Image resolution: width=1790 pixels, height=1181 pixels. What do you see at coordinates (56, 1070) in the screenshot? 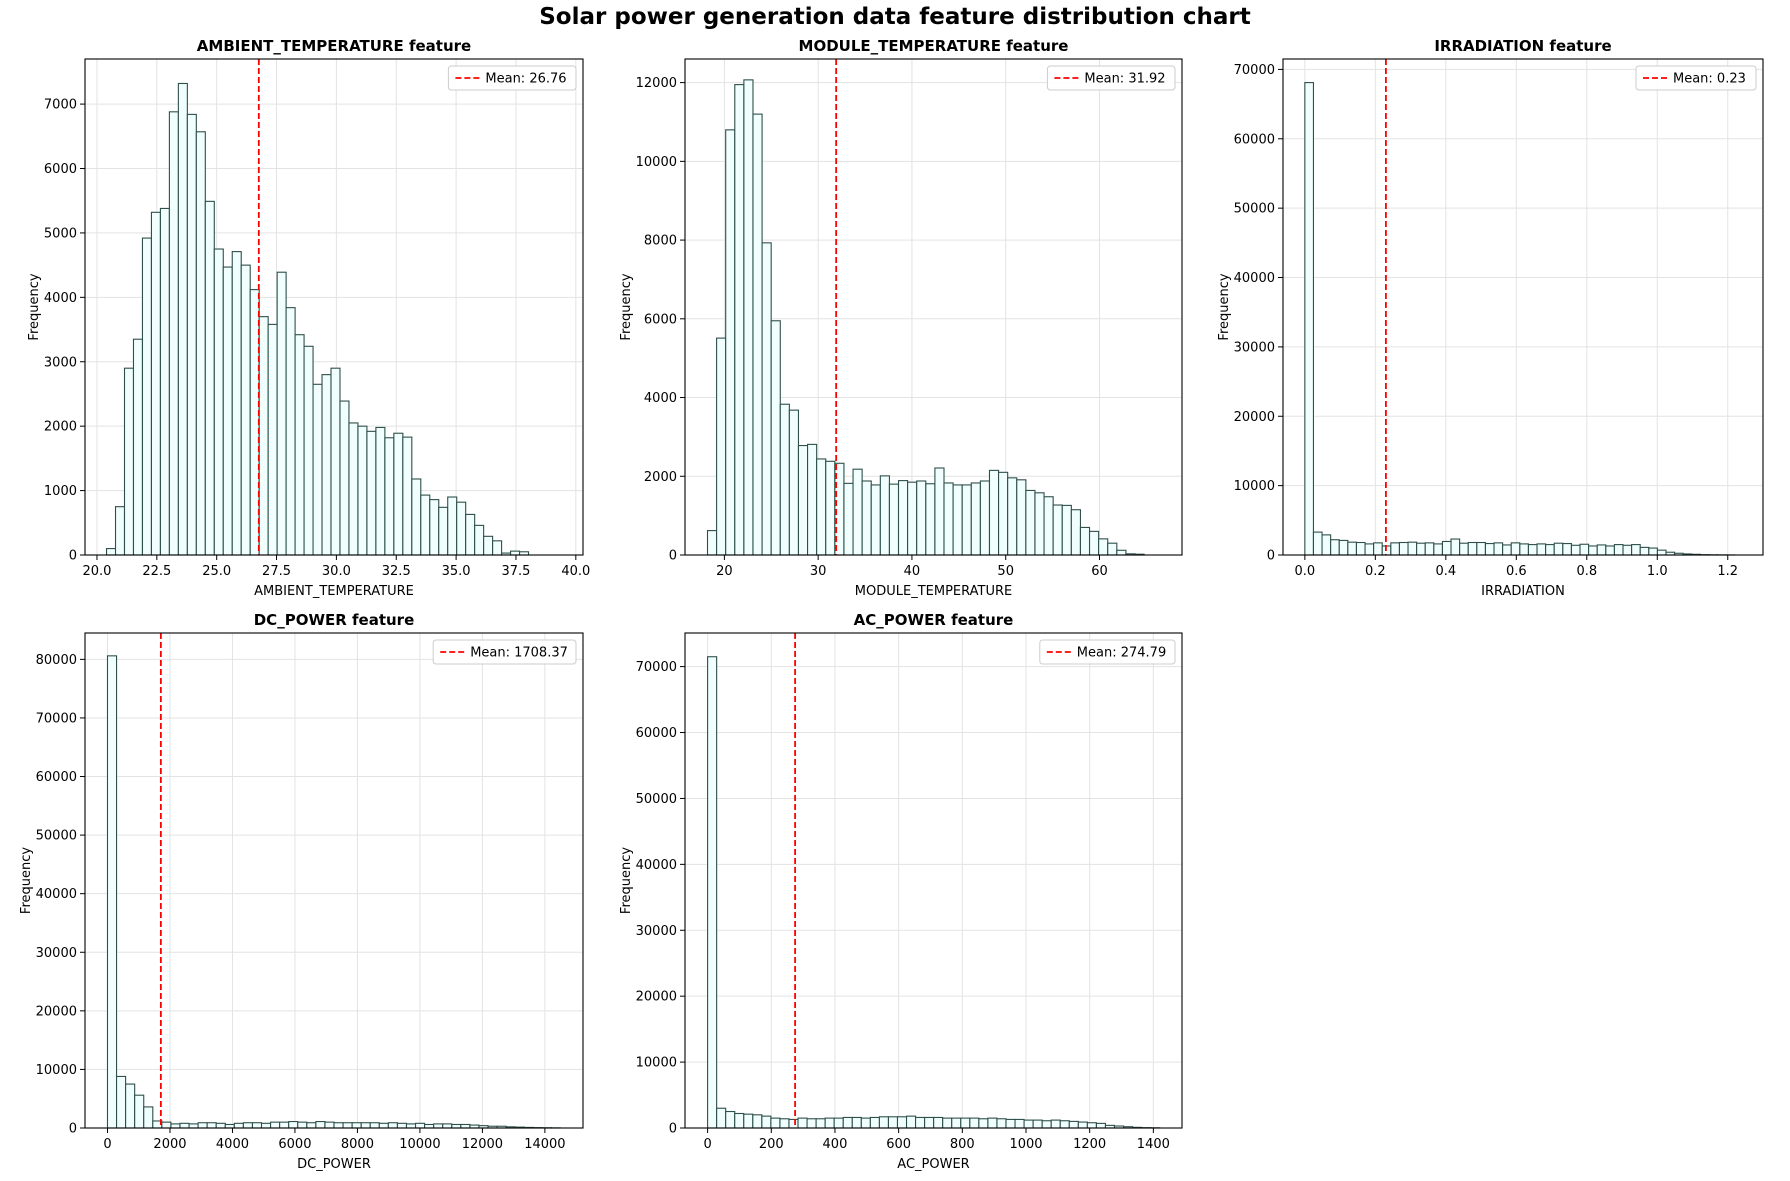
I see `y-tick-label: 10000` at bounding box center [56, 1070].